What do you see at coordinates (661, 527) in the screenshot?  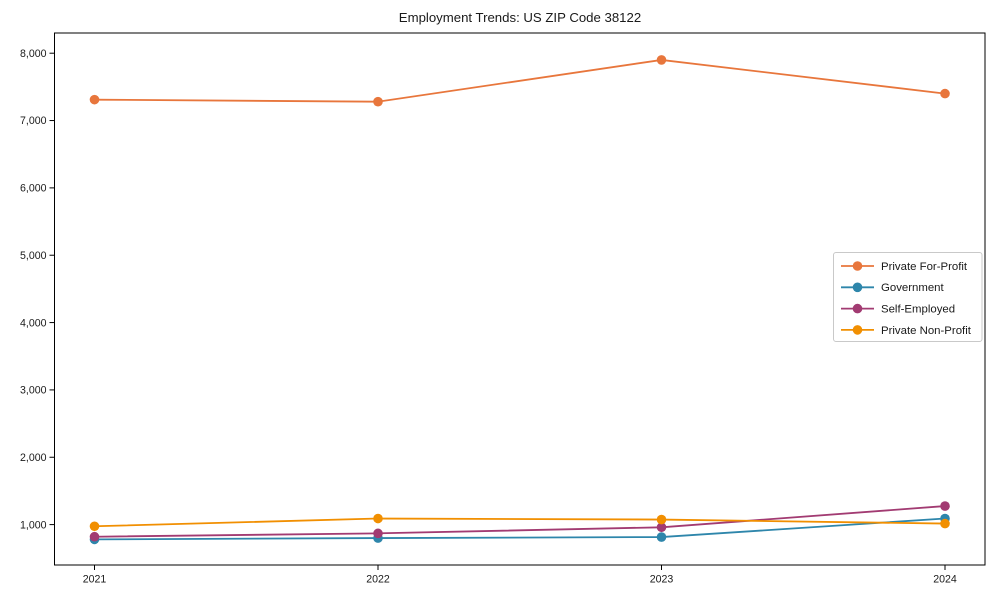 I see `data-point-self-employed-2023` at bounding box center [661, 527].